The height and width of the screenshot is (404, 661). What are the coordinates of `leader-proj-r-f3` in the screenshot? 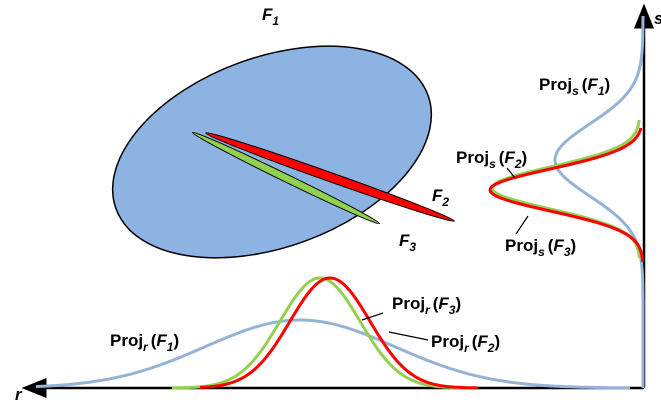 It's located at (372, 316).